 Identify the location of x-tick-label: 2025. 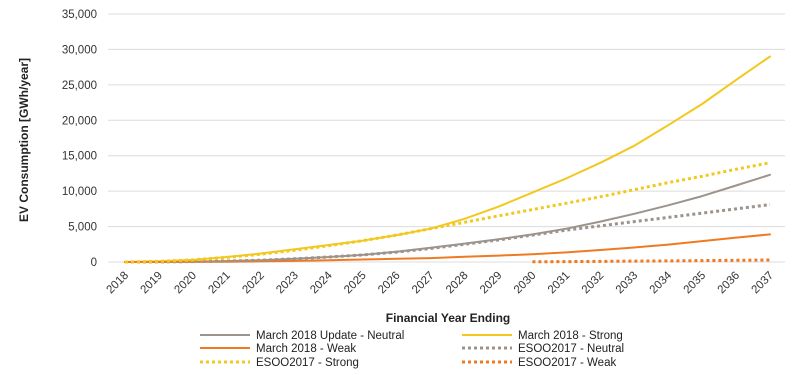
(355, 283).